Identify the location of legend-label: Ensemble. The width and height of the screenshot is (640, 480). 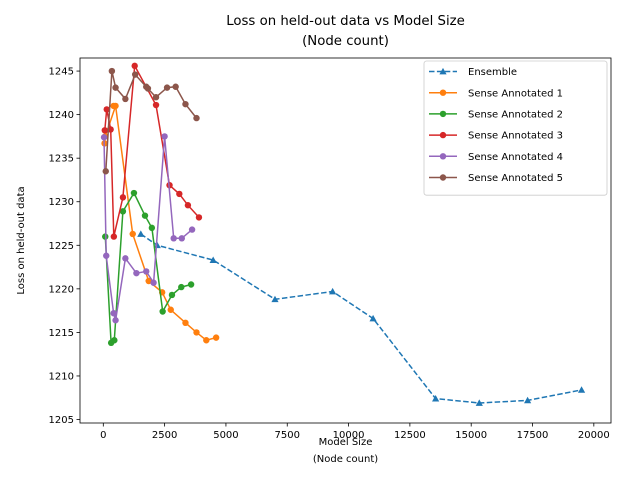
(492, 72).